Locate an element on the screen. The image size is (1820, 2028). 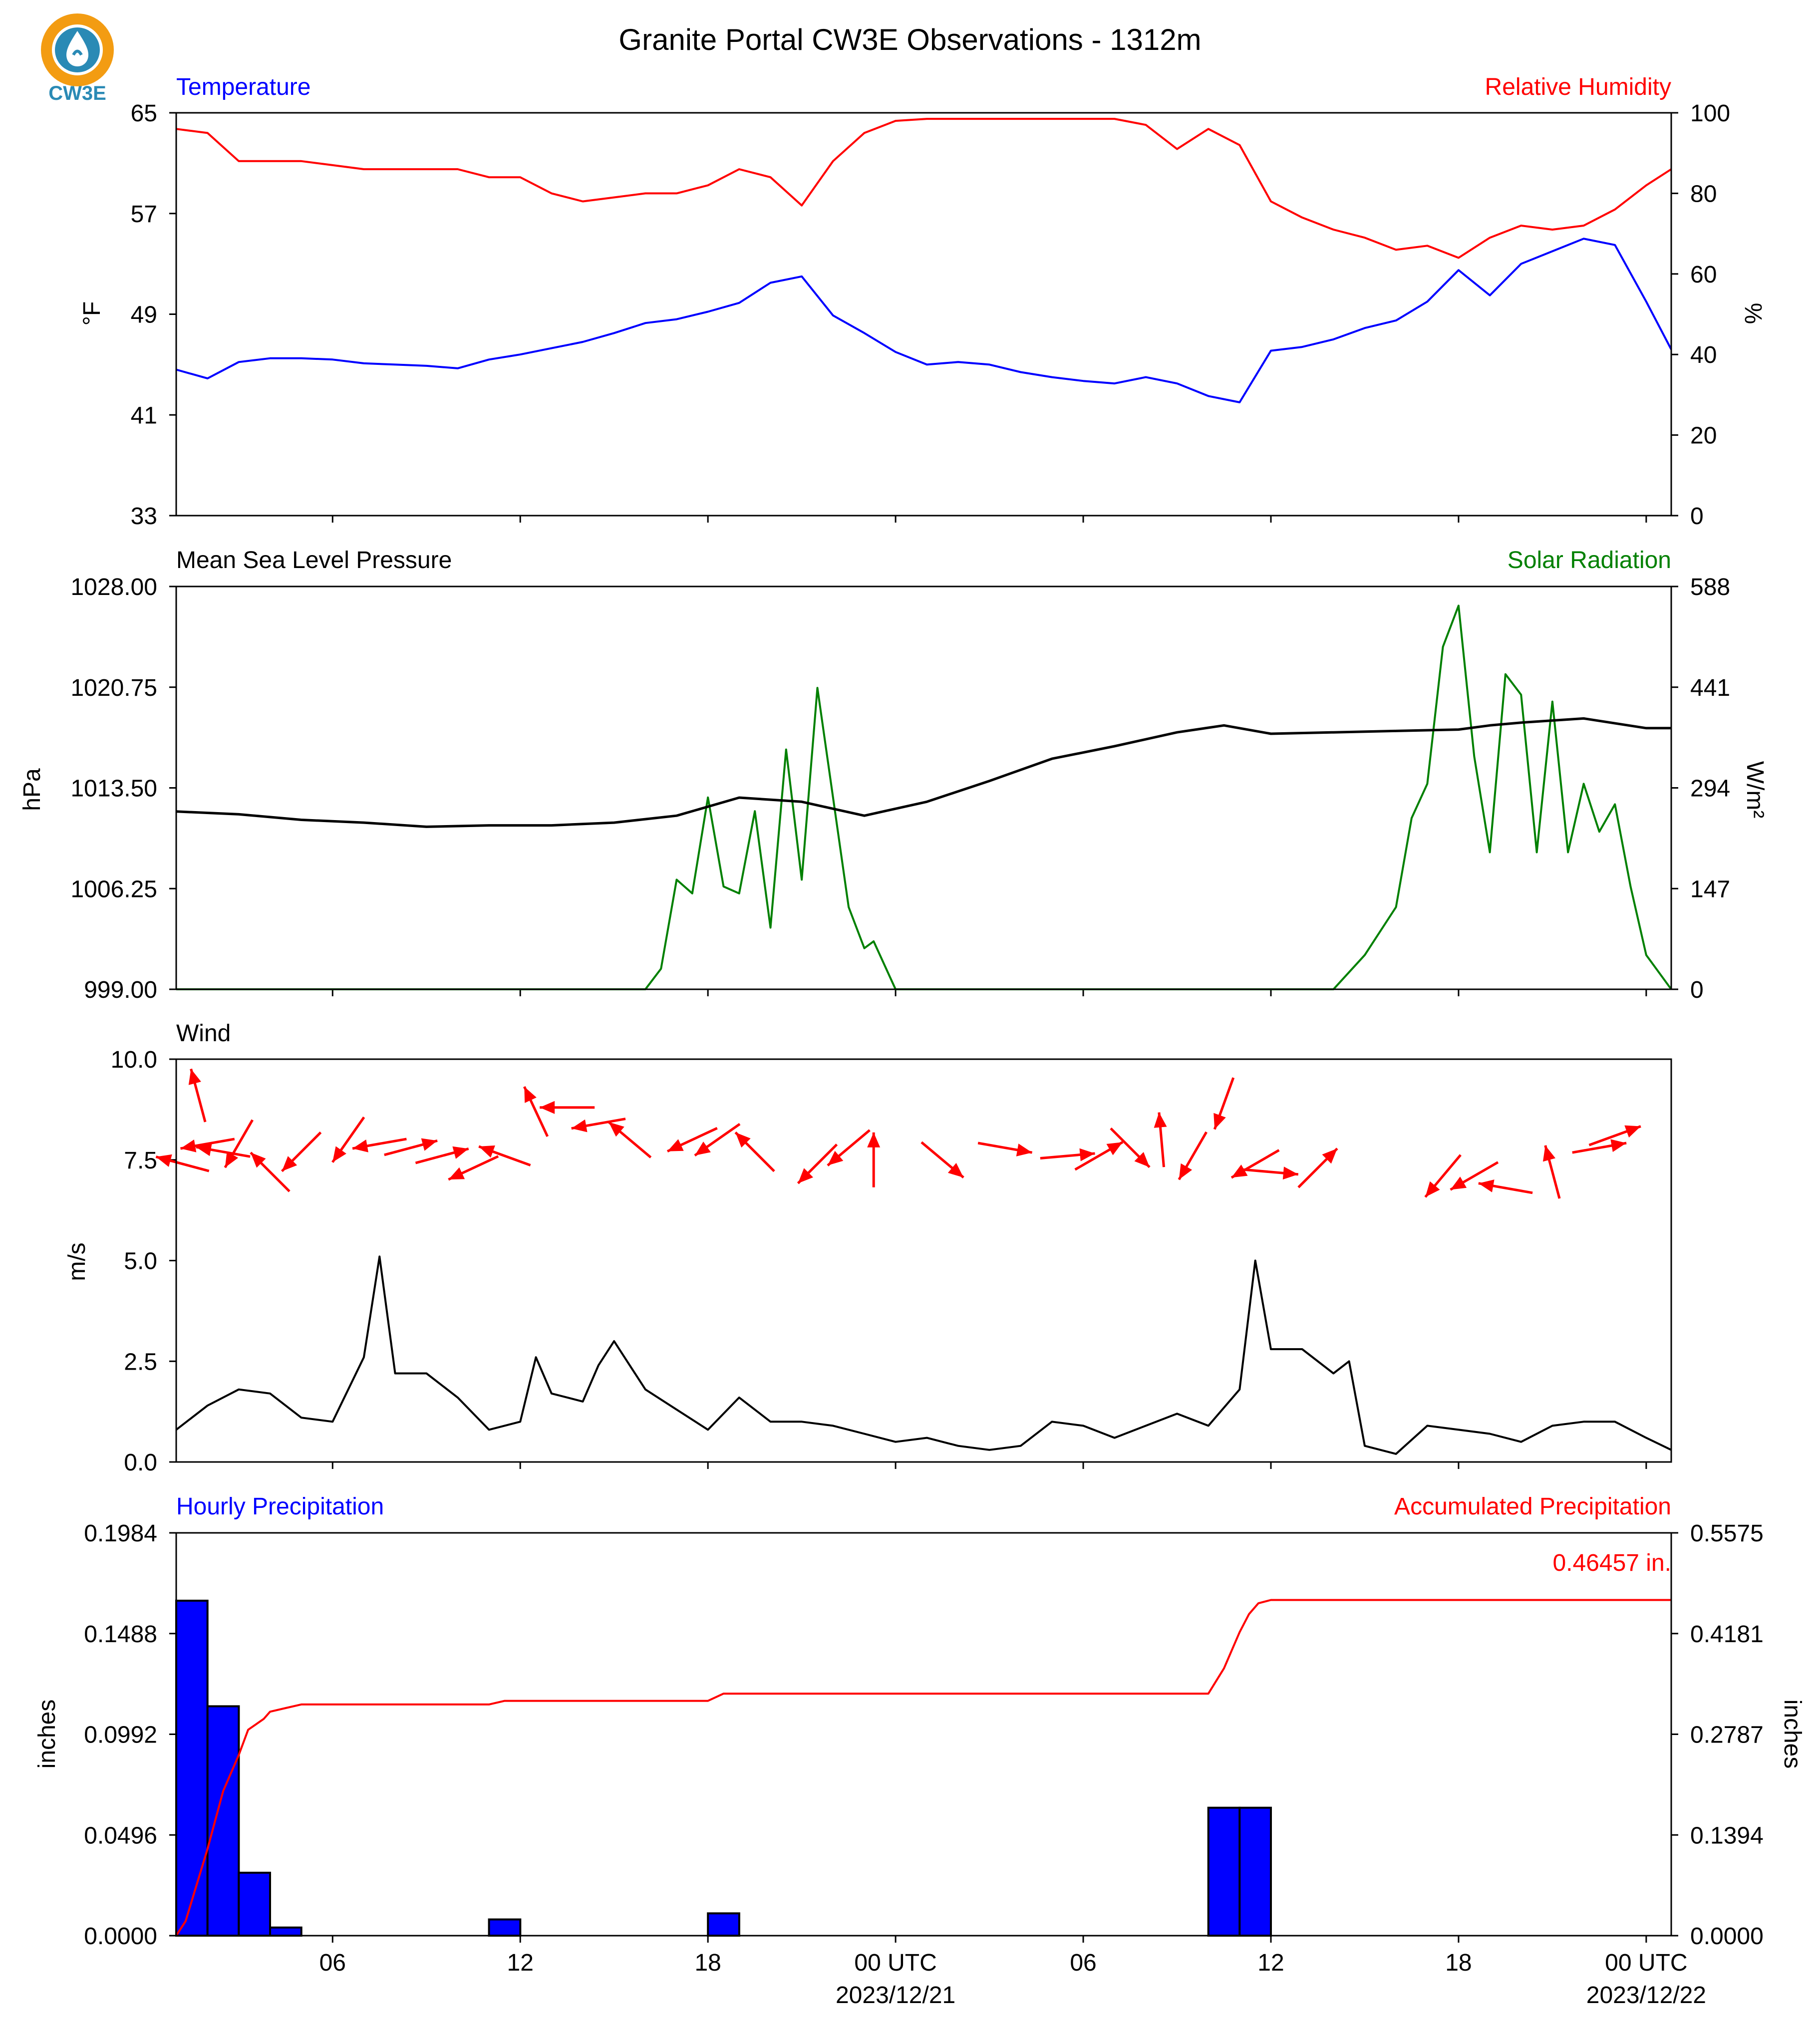
pressure-unit: hPa is located at coordinates (32, 789).